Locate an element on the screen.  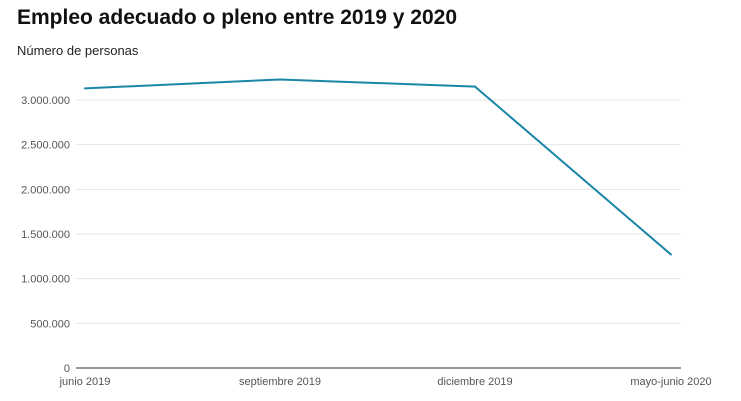
x-tick-label: septiembre 2019 is located at coordinates (280, 382).